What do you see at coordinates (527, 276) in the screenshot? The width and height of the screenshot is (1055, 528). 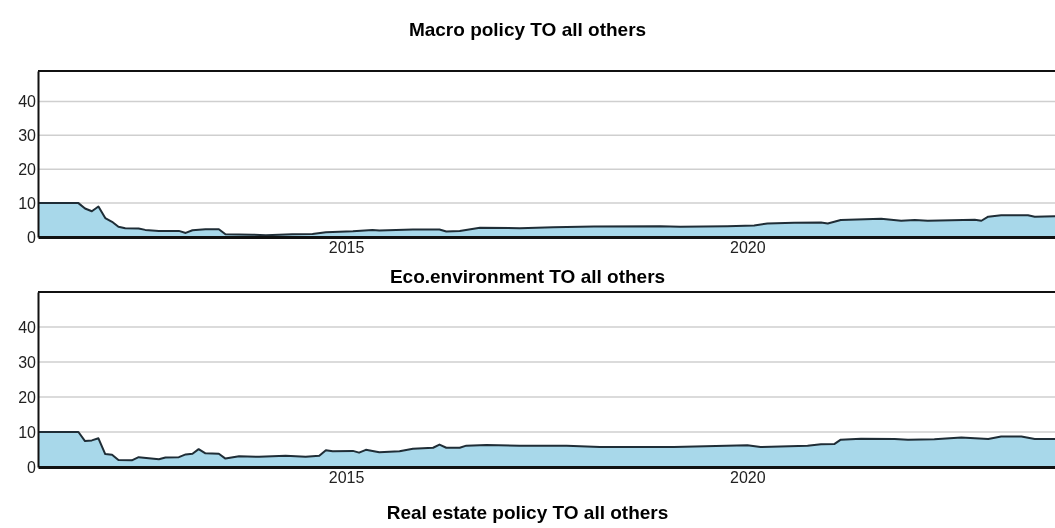 I see `chart-title: Eco.environment TO all others` at bounding box center [527, 276].